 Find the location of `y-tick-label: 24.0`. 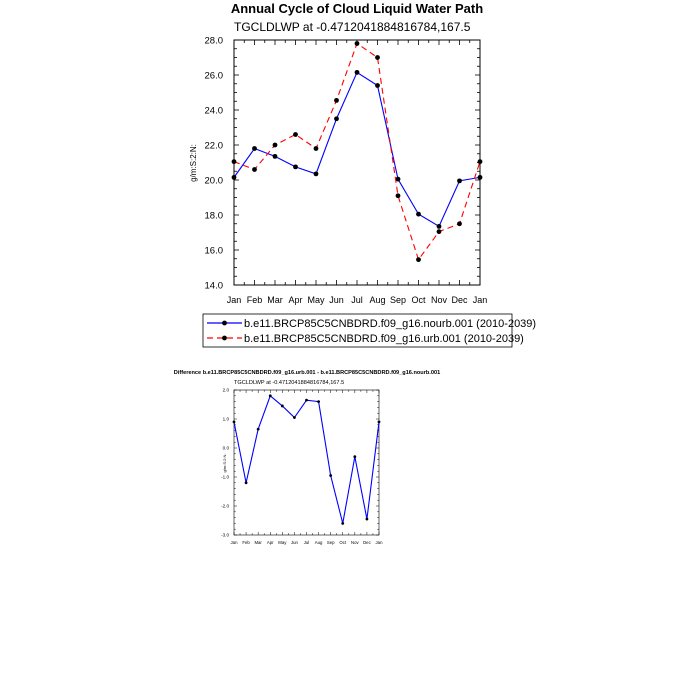

y-tick-label: 24.0 is located at coordinates (214, 110).